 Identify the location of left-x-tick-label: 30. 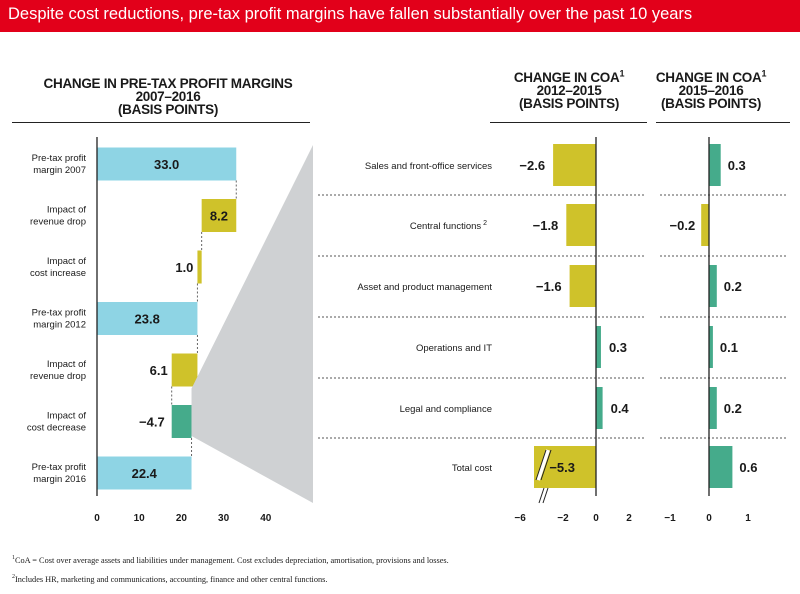
(224, 518).